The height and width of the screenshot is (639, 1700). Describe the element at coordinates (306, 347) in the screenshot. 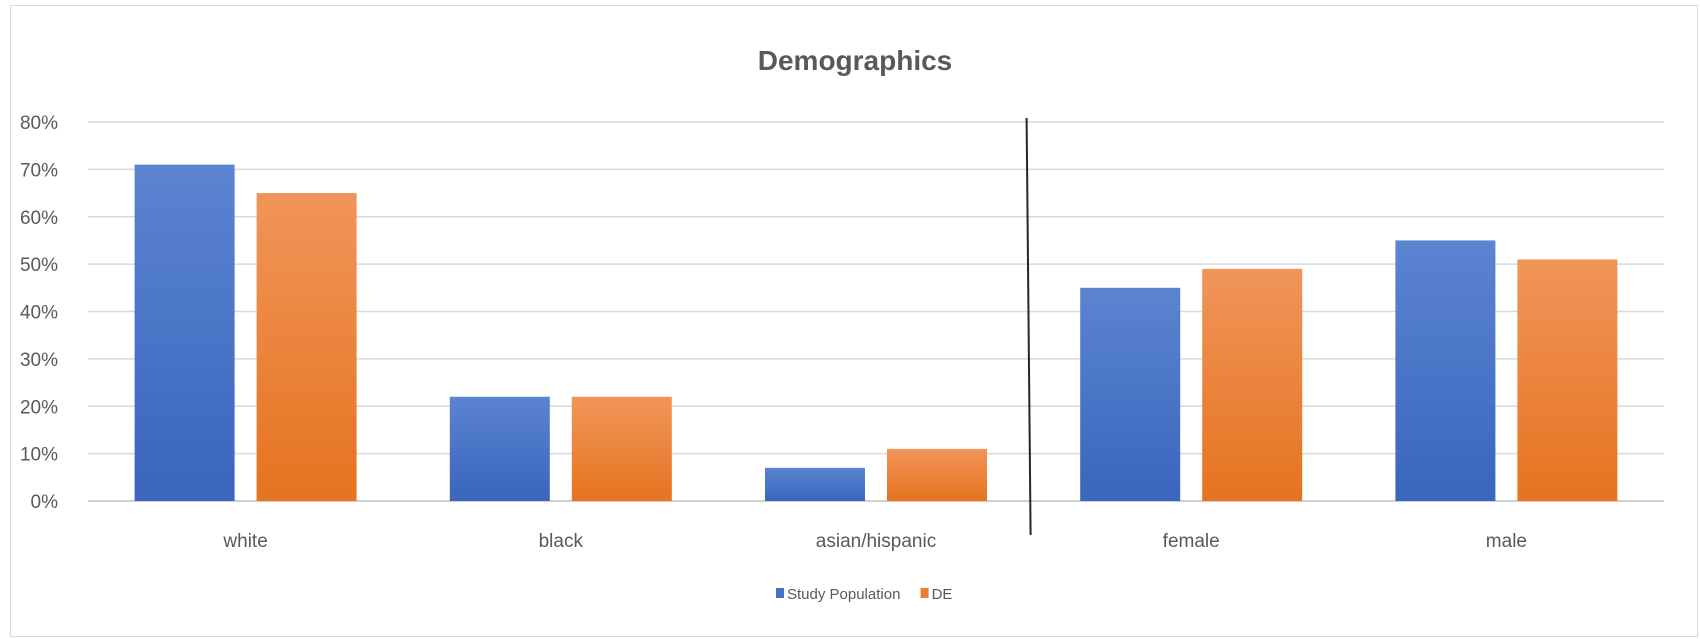

I see `bar-de-white` at that location.